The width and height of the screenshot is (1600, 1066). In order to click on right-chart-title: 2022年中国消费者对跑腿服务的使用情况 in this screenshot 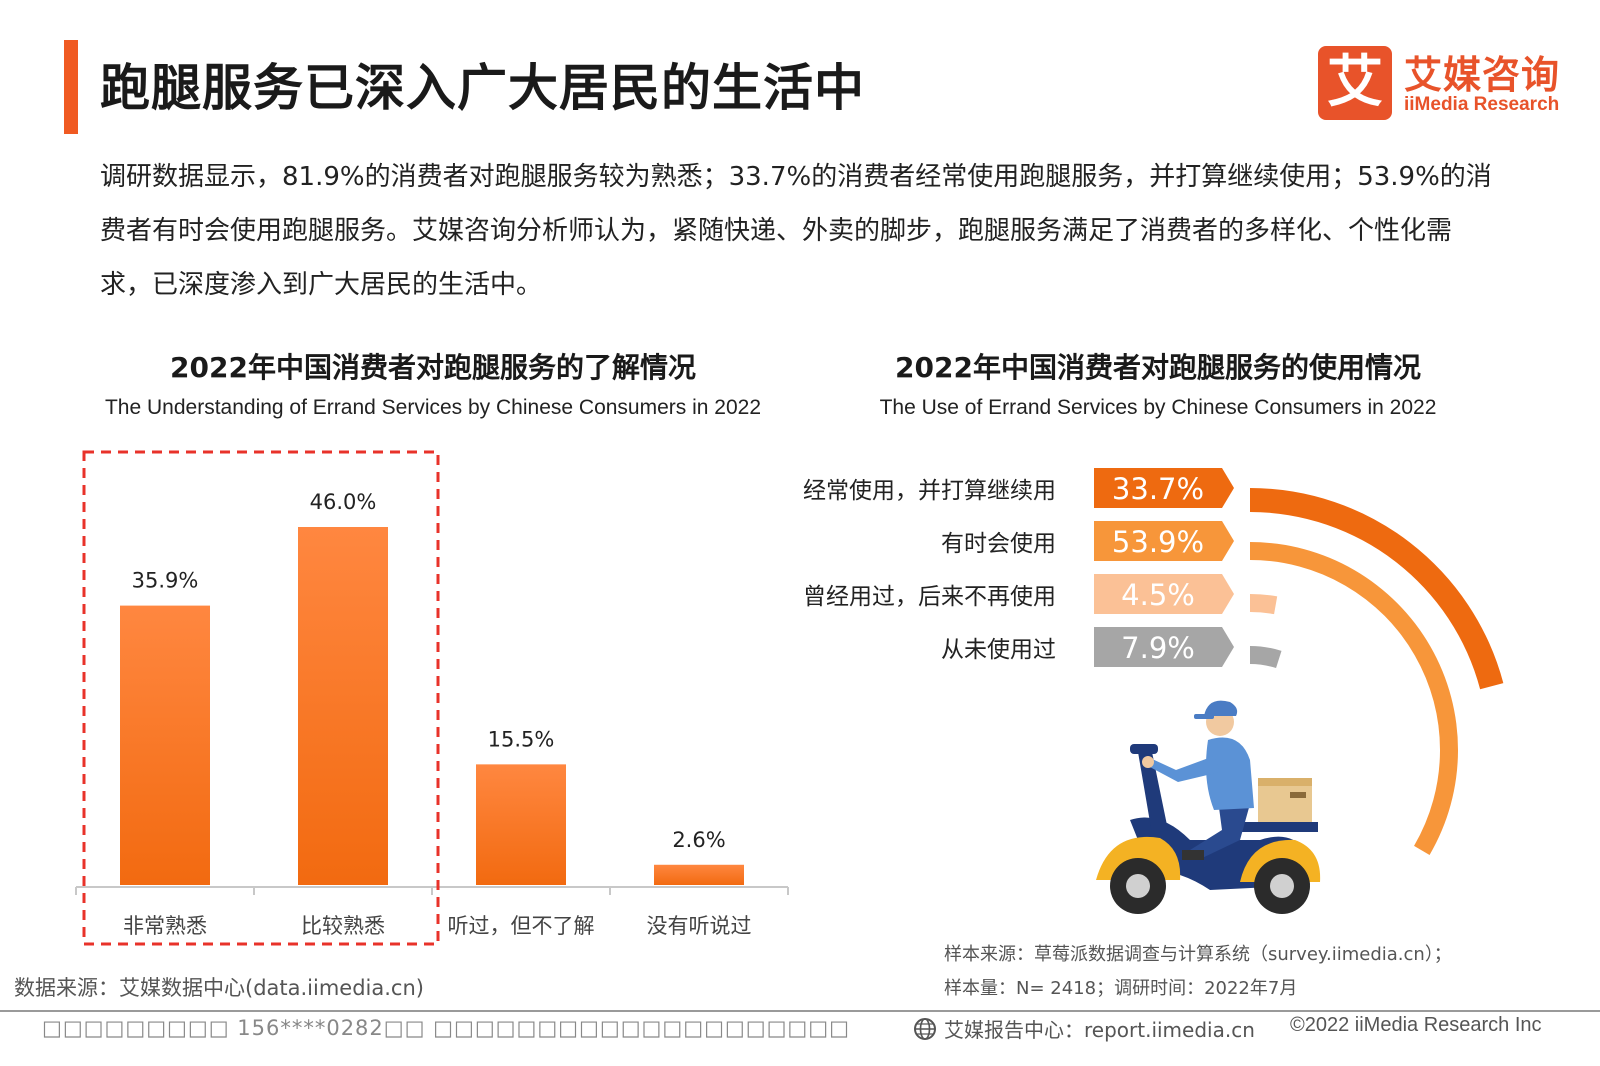, I will do `click(1158, 367)`.